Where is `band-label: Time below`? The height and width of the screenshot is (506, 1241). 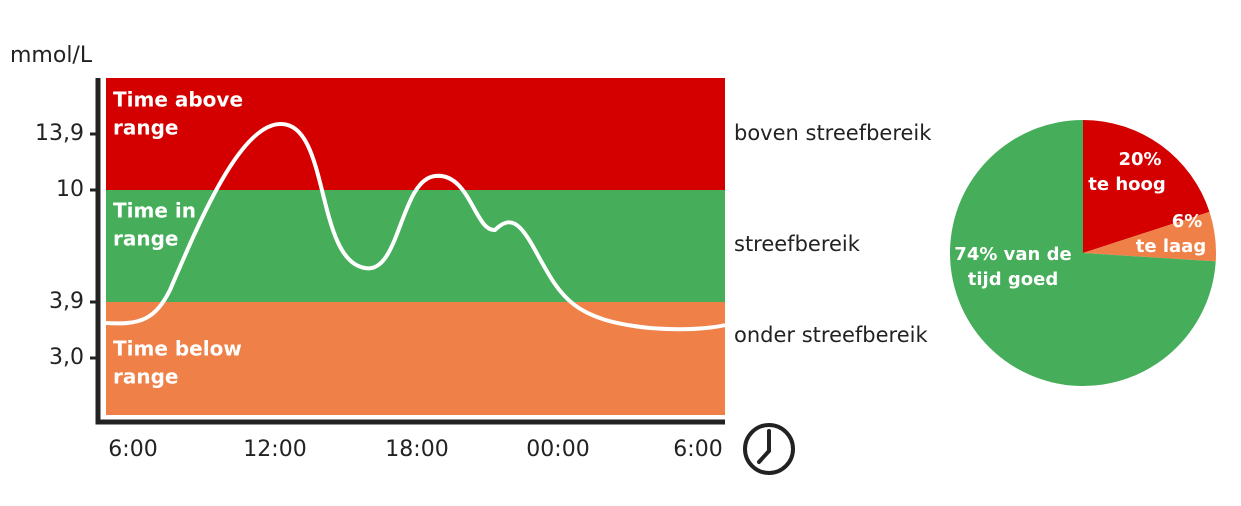
band-label: Time below is located at coordinates (177, 349).